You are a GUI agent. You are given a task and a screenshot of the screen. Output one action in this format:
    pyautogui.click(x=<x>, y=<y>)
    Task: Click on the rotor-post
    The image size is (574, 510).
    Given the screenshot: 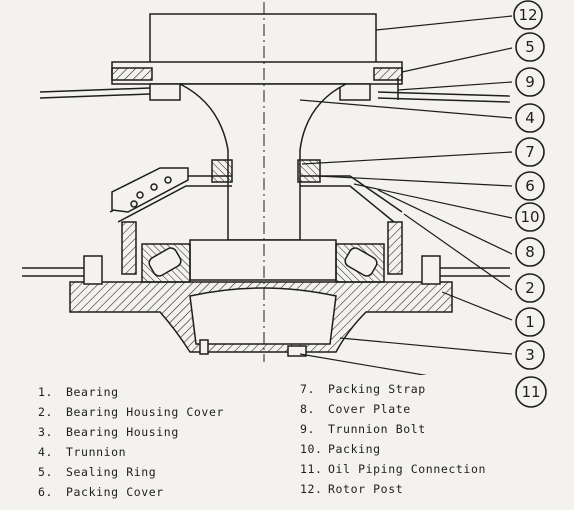 What is the action you would take?
    pyautogui.click(x=263, y=40)
    